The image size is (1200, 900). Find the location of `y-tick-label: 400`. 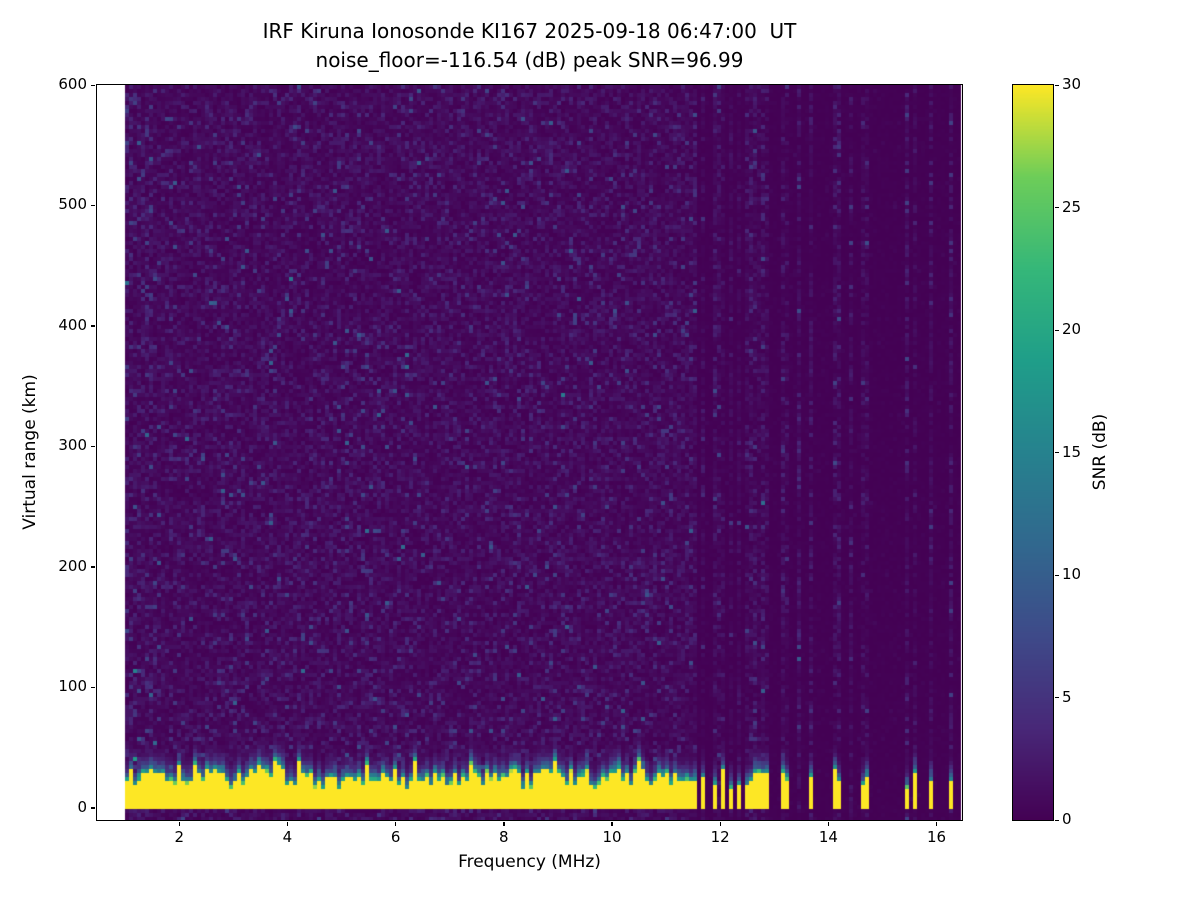

y-tick-label: 400 is located at coordinates (72, 324).